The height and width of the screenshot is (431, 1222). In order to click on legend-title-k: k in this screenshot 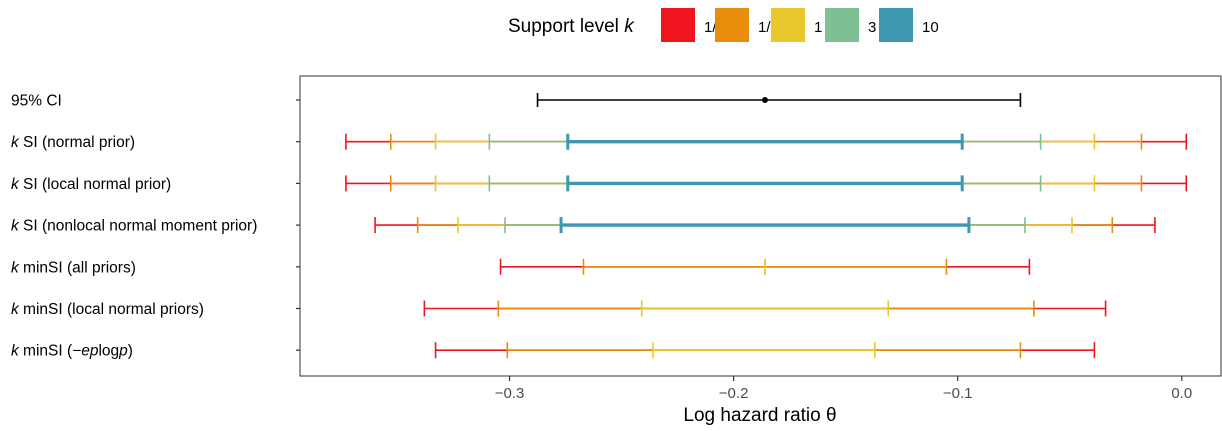, I will do `click(629, 26)`.